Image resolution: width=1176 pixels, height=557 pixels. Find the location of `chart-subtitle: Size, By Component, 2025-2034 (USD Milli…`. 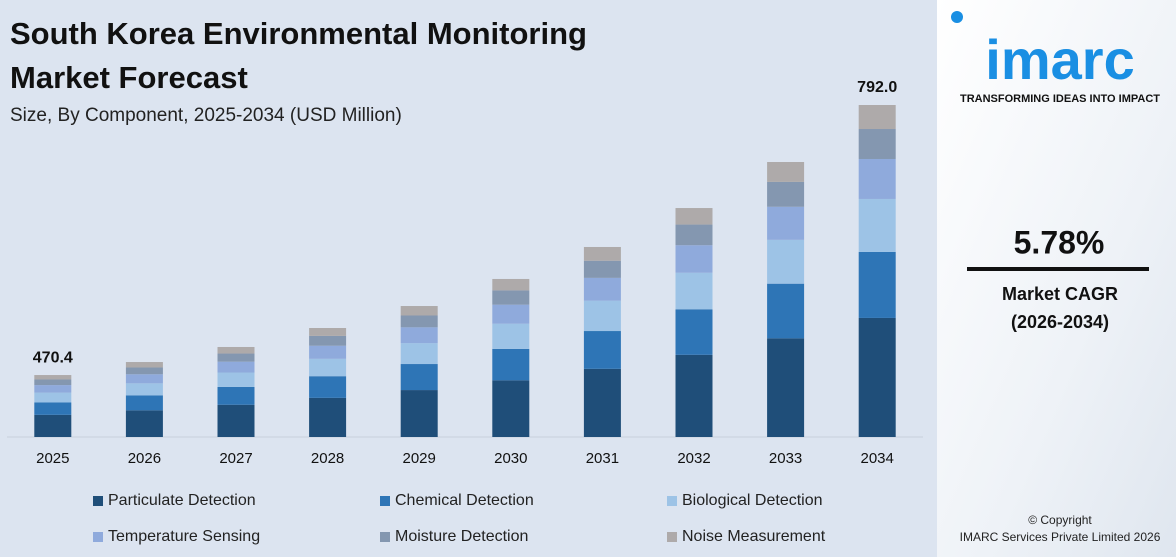

chart-subtitle: Size, By Component, 2025-2034 (USD Milli… is located at coordinates (206, 115).